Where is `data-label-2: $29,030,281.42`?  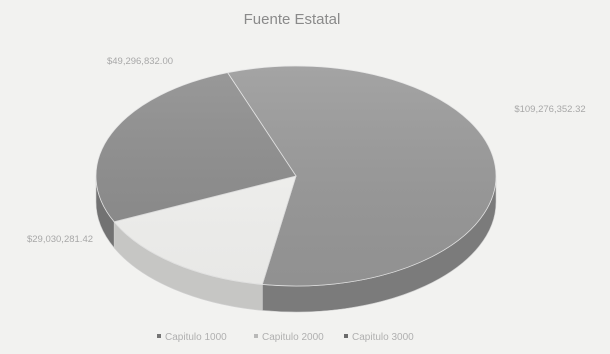
data-label-2: $29,030,281.42 is located at coordinates (60, 239).